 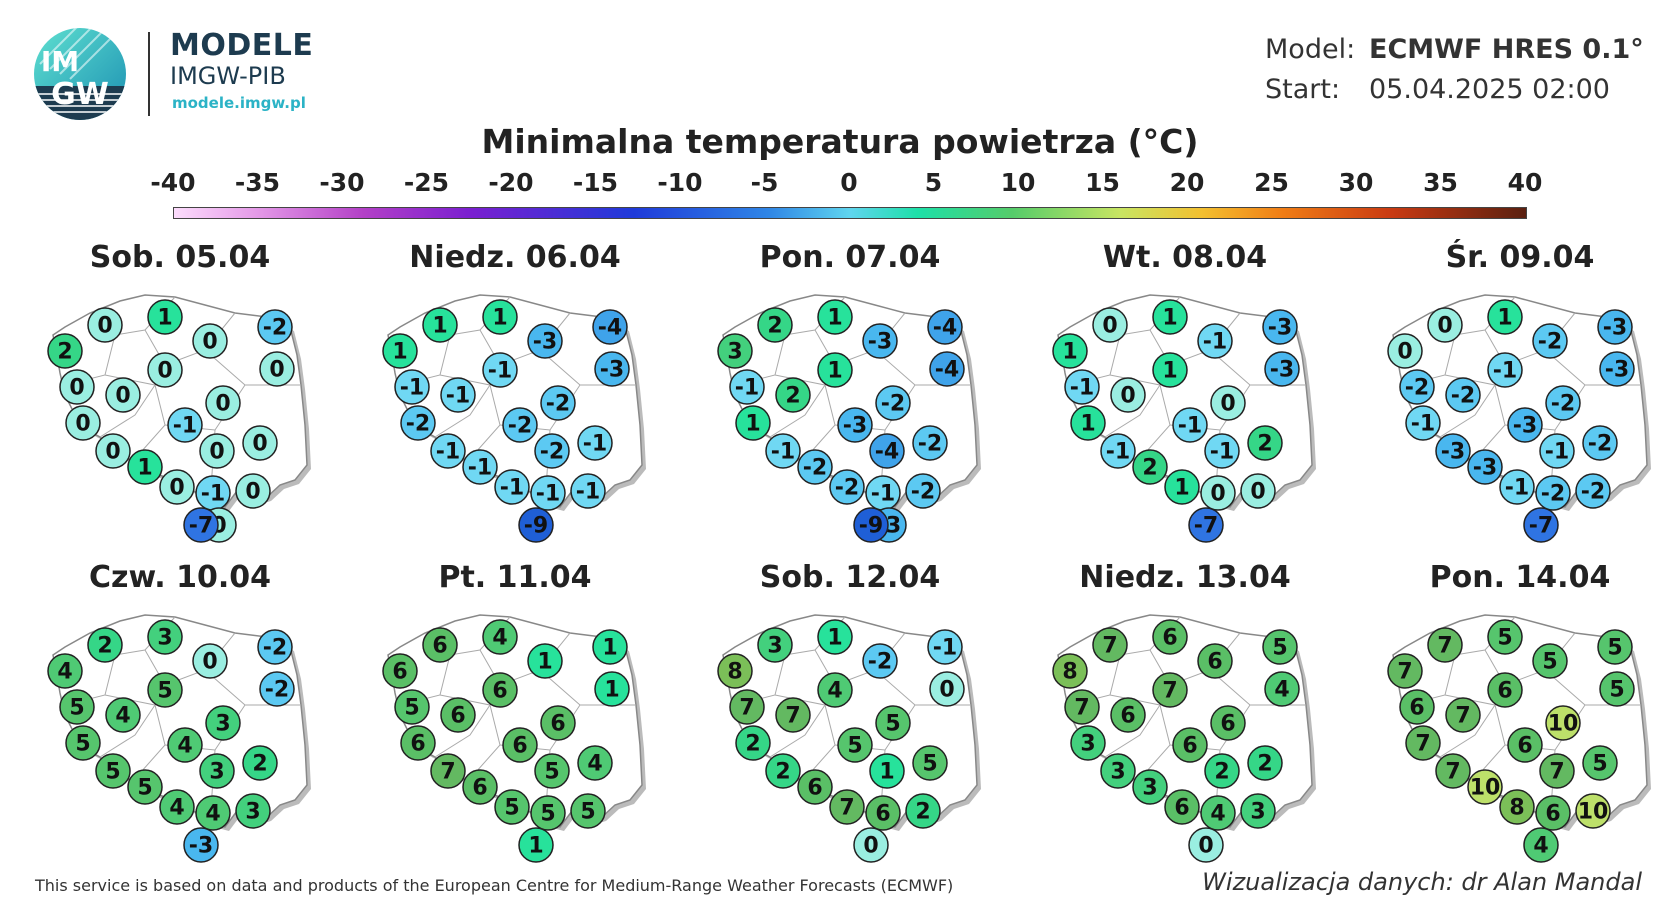 I want to click on temperature-bubble: 7, so click(x=847, y=807).